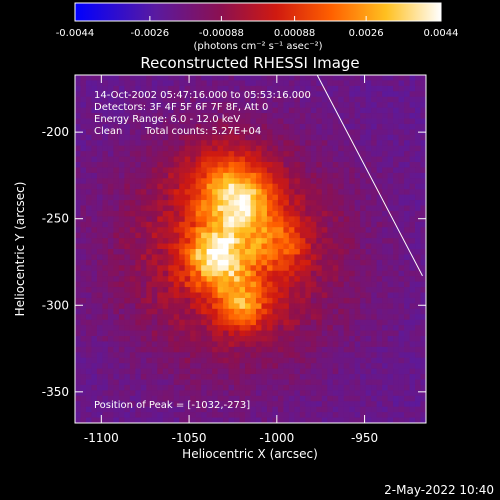 Image resolution: width=500 pixels, height=500 pixels. I want to click on y-tick-label: -350, so click(55, 392).